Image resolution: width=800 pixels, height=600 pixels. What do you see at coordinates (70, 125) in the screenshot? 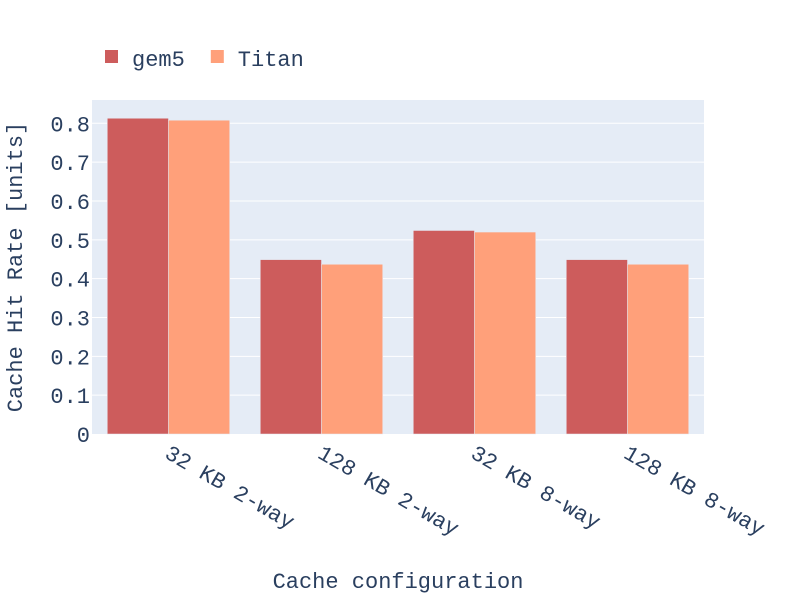
I see `y-tick-label: 0.8` at bounding box center [70, 125].